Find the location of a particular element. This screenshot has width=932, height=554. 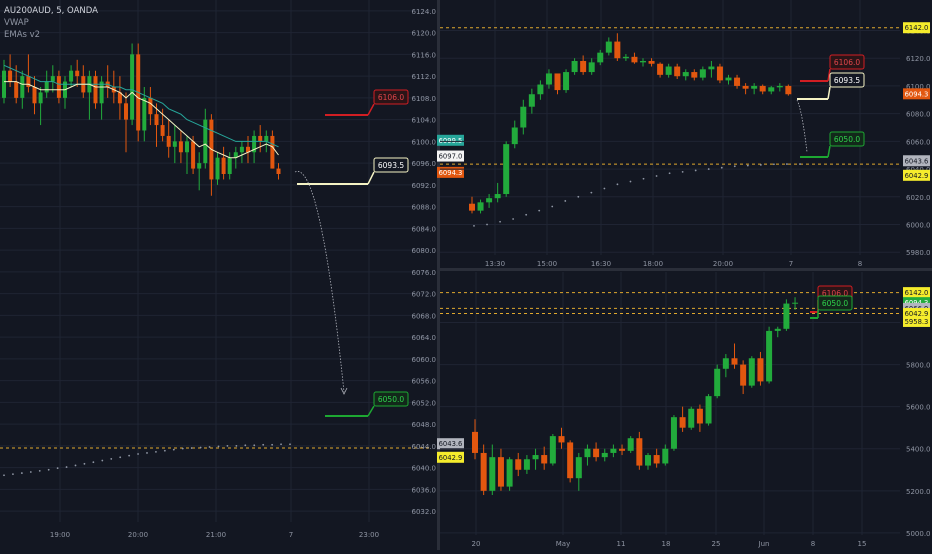

top-right-candles is located at coordinates (630, 123).